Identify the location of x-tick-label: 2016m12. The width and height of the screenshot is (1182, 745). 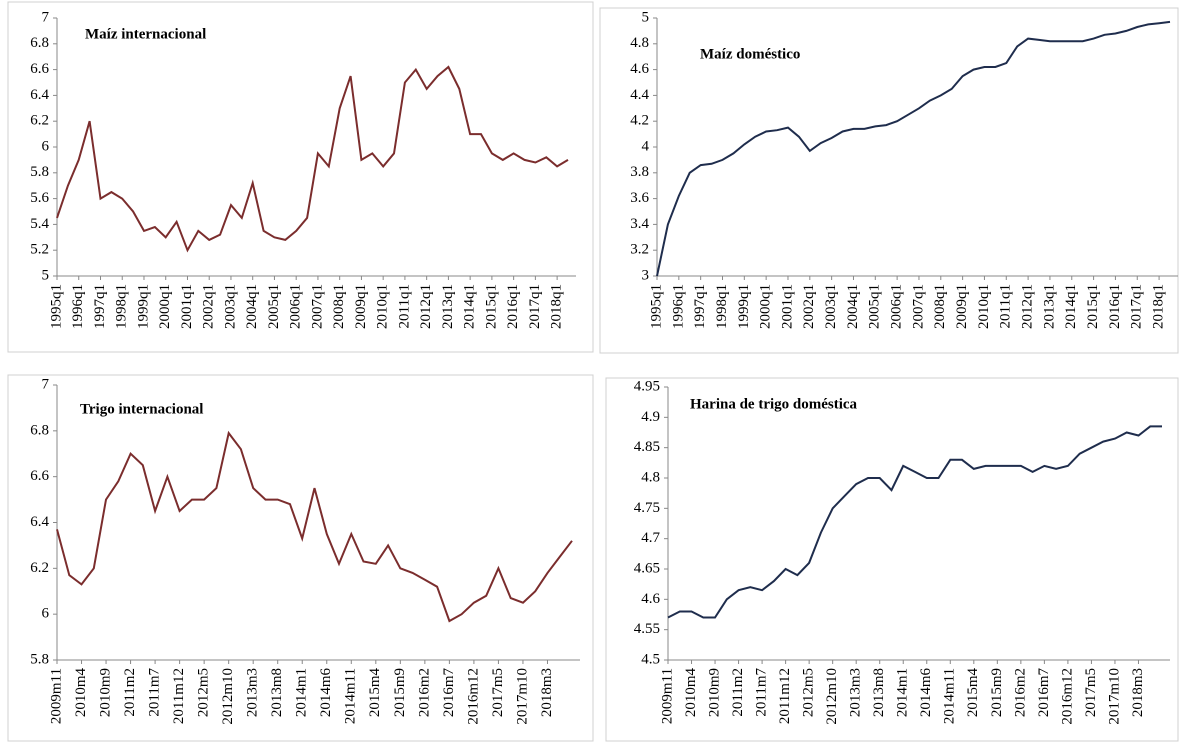
(1067, 696).